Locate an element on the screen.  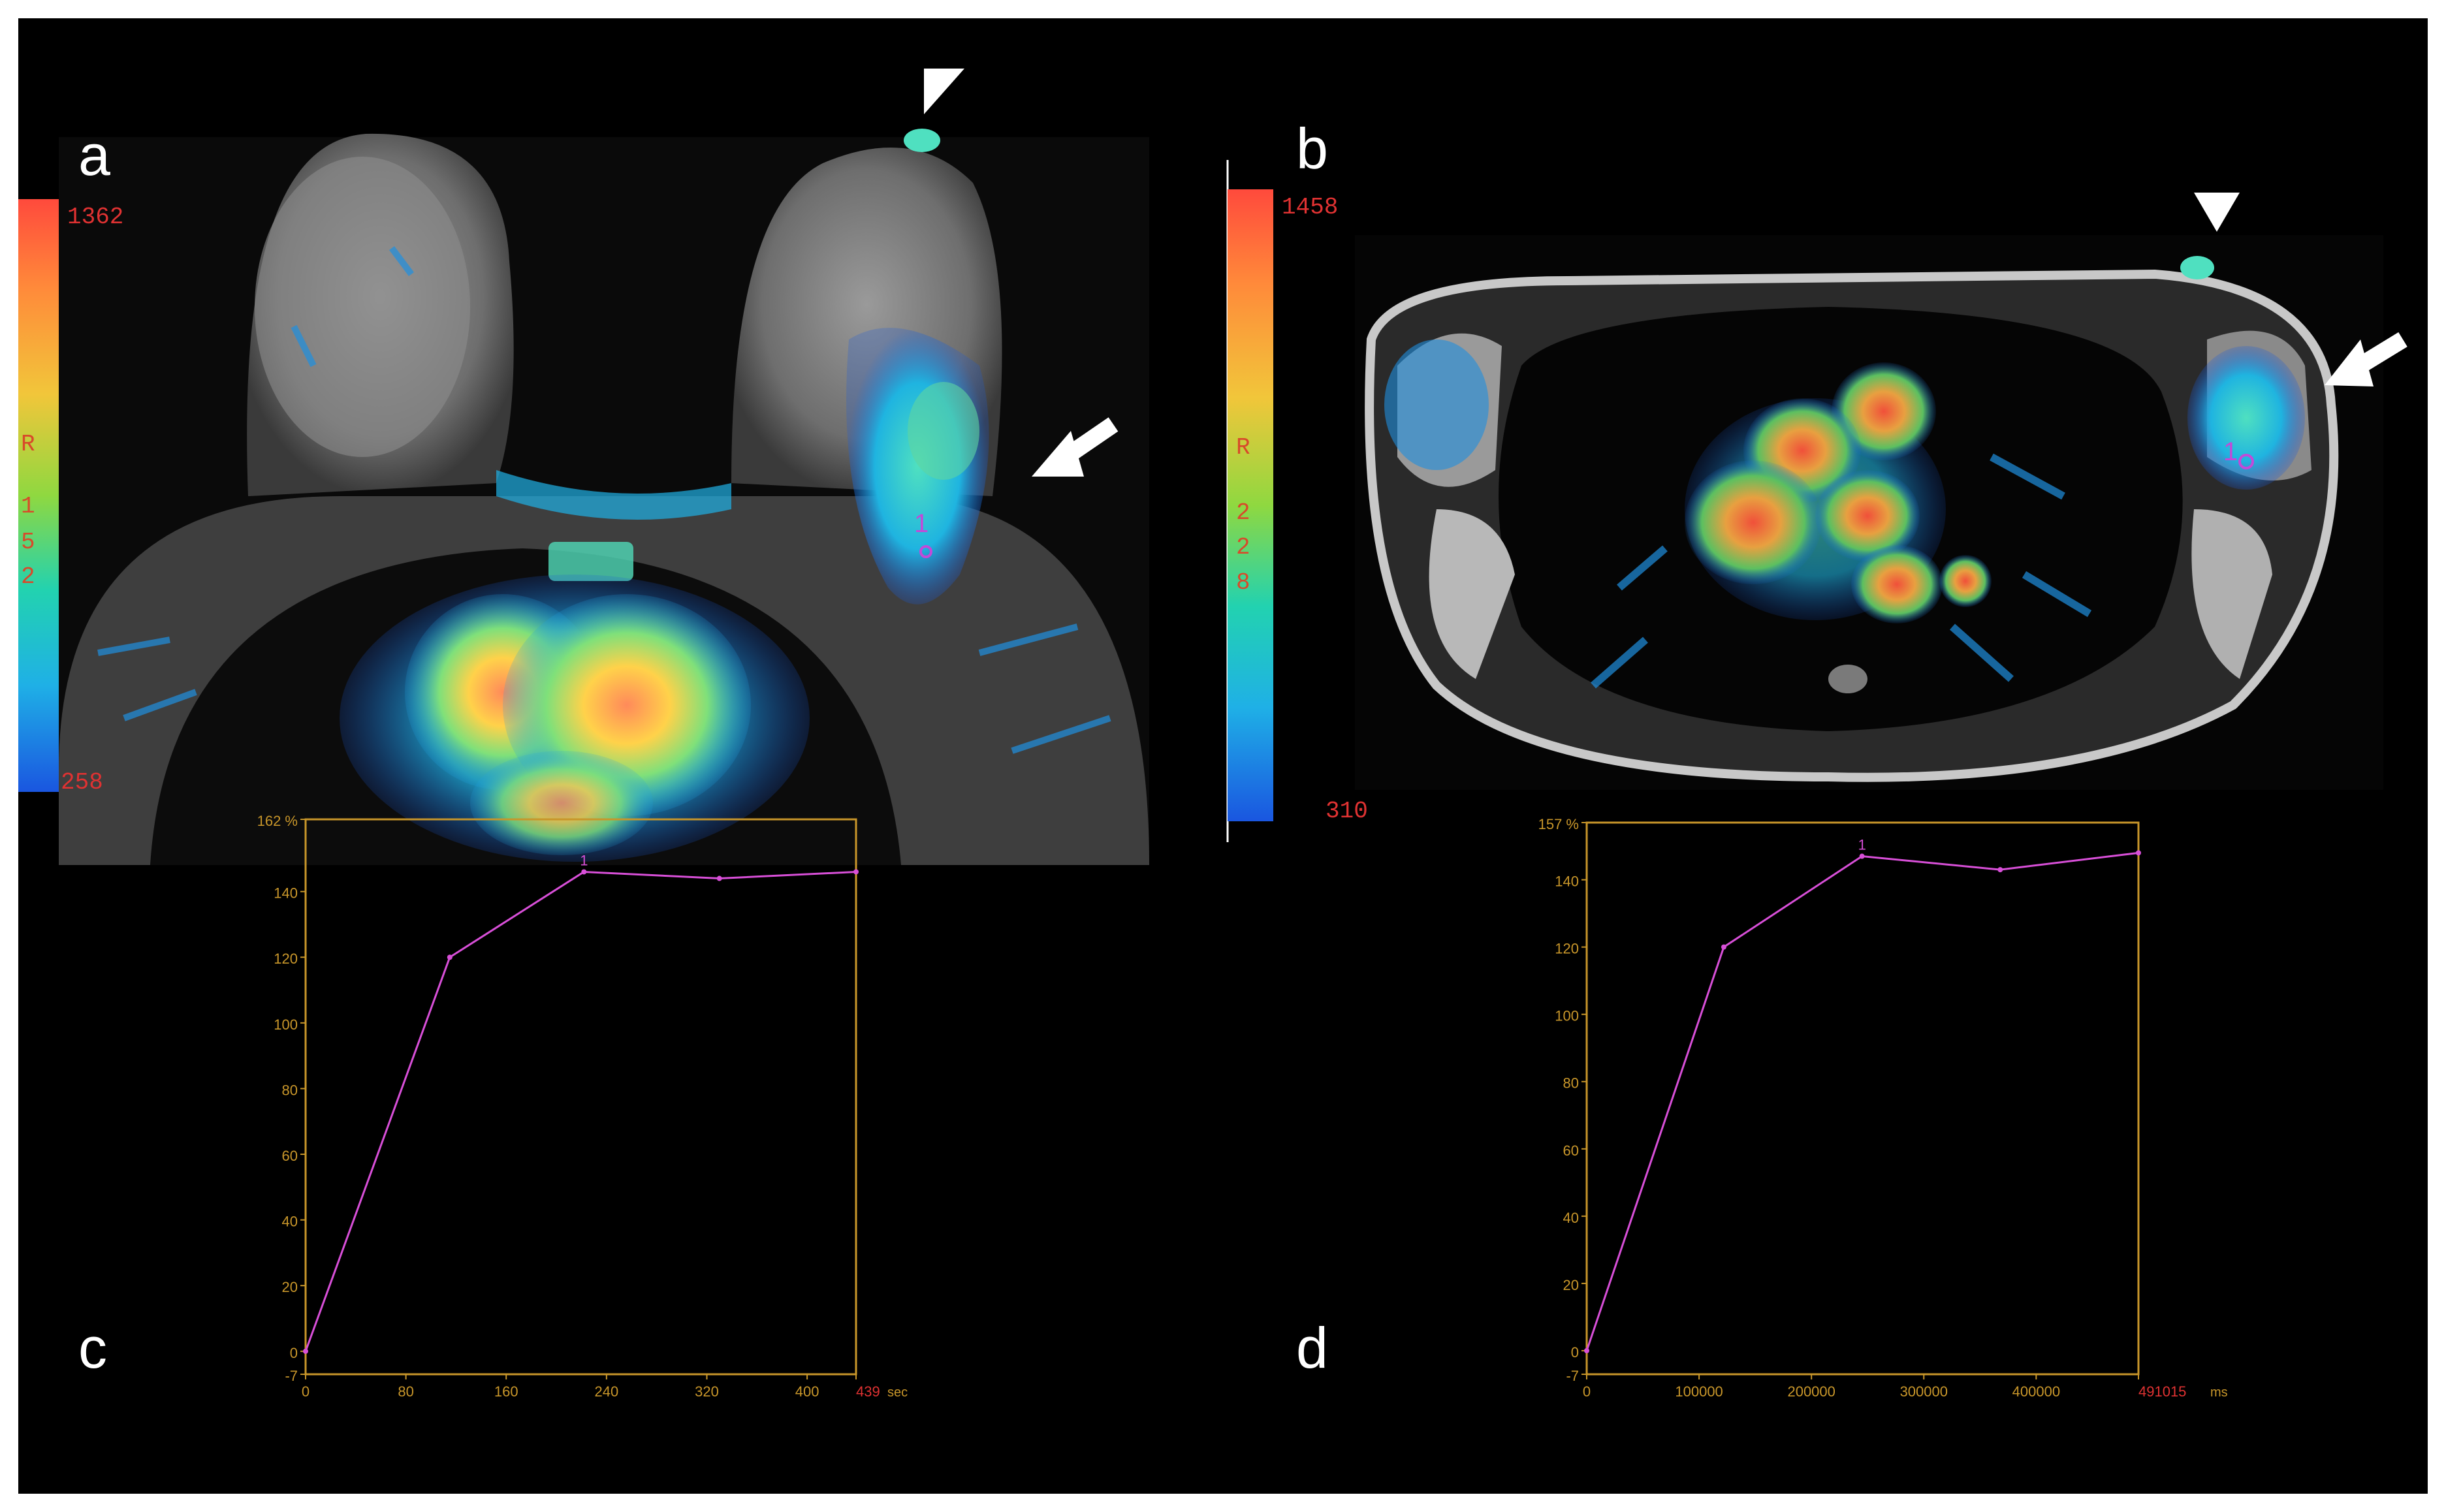
colorbar-a-center-1: 1 is located at coordinates (28, 507).